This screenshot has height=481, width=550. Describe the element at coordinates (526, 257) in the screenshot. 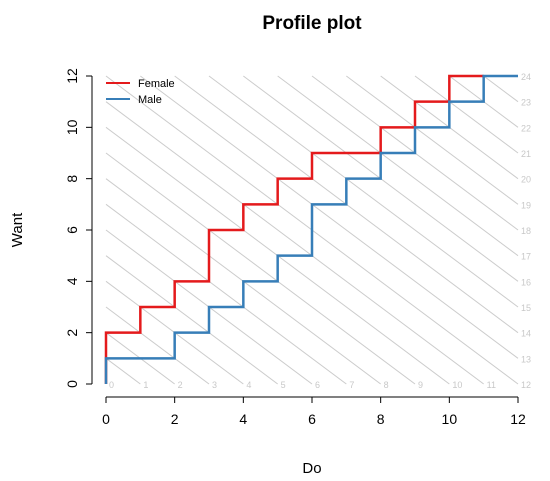

I see `iso-line-label: 17` at that location.